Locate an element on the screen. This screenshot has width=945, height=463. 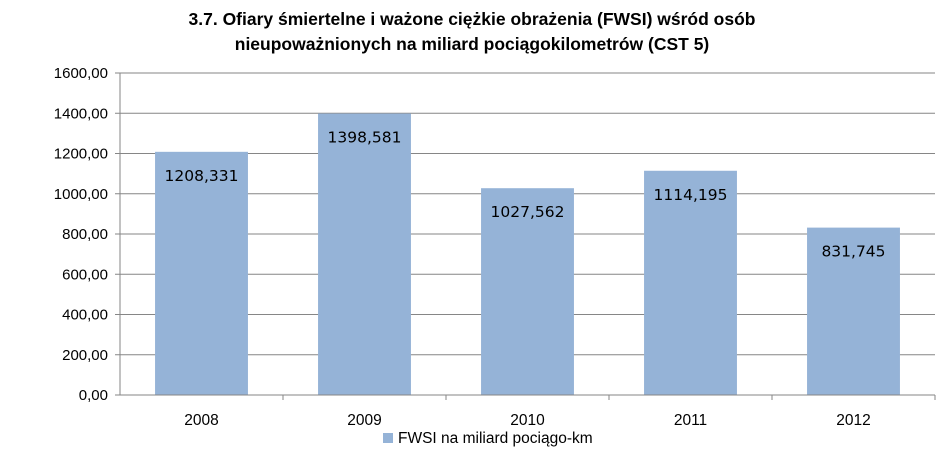
y-tick-label: 1600,00 is located at coordinates (81, 73).